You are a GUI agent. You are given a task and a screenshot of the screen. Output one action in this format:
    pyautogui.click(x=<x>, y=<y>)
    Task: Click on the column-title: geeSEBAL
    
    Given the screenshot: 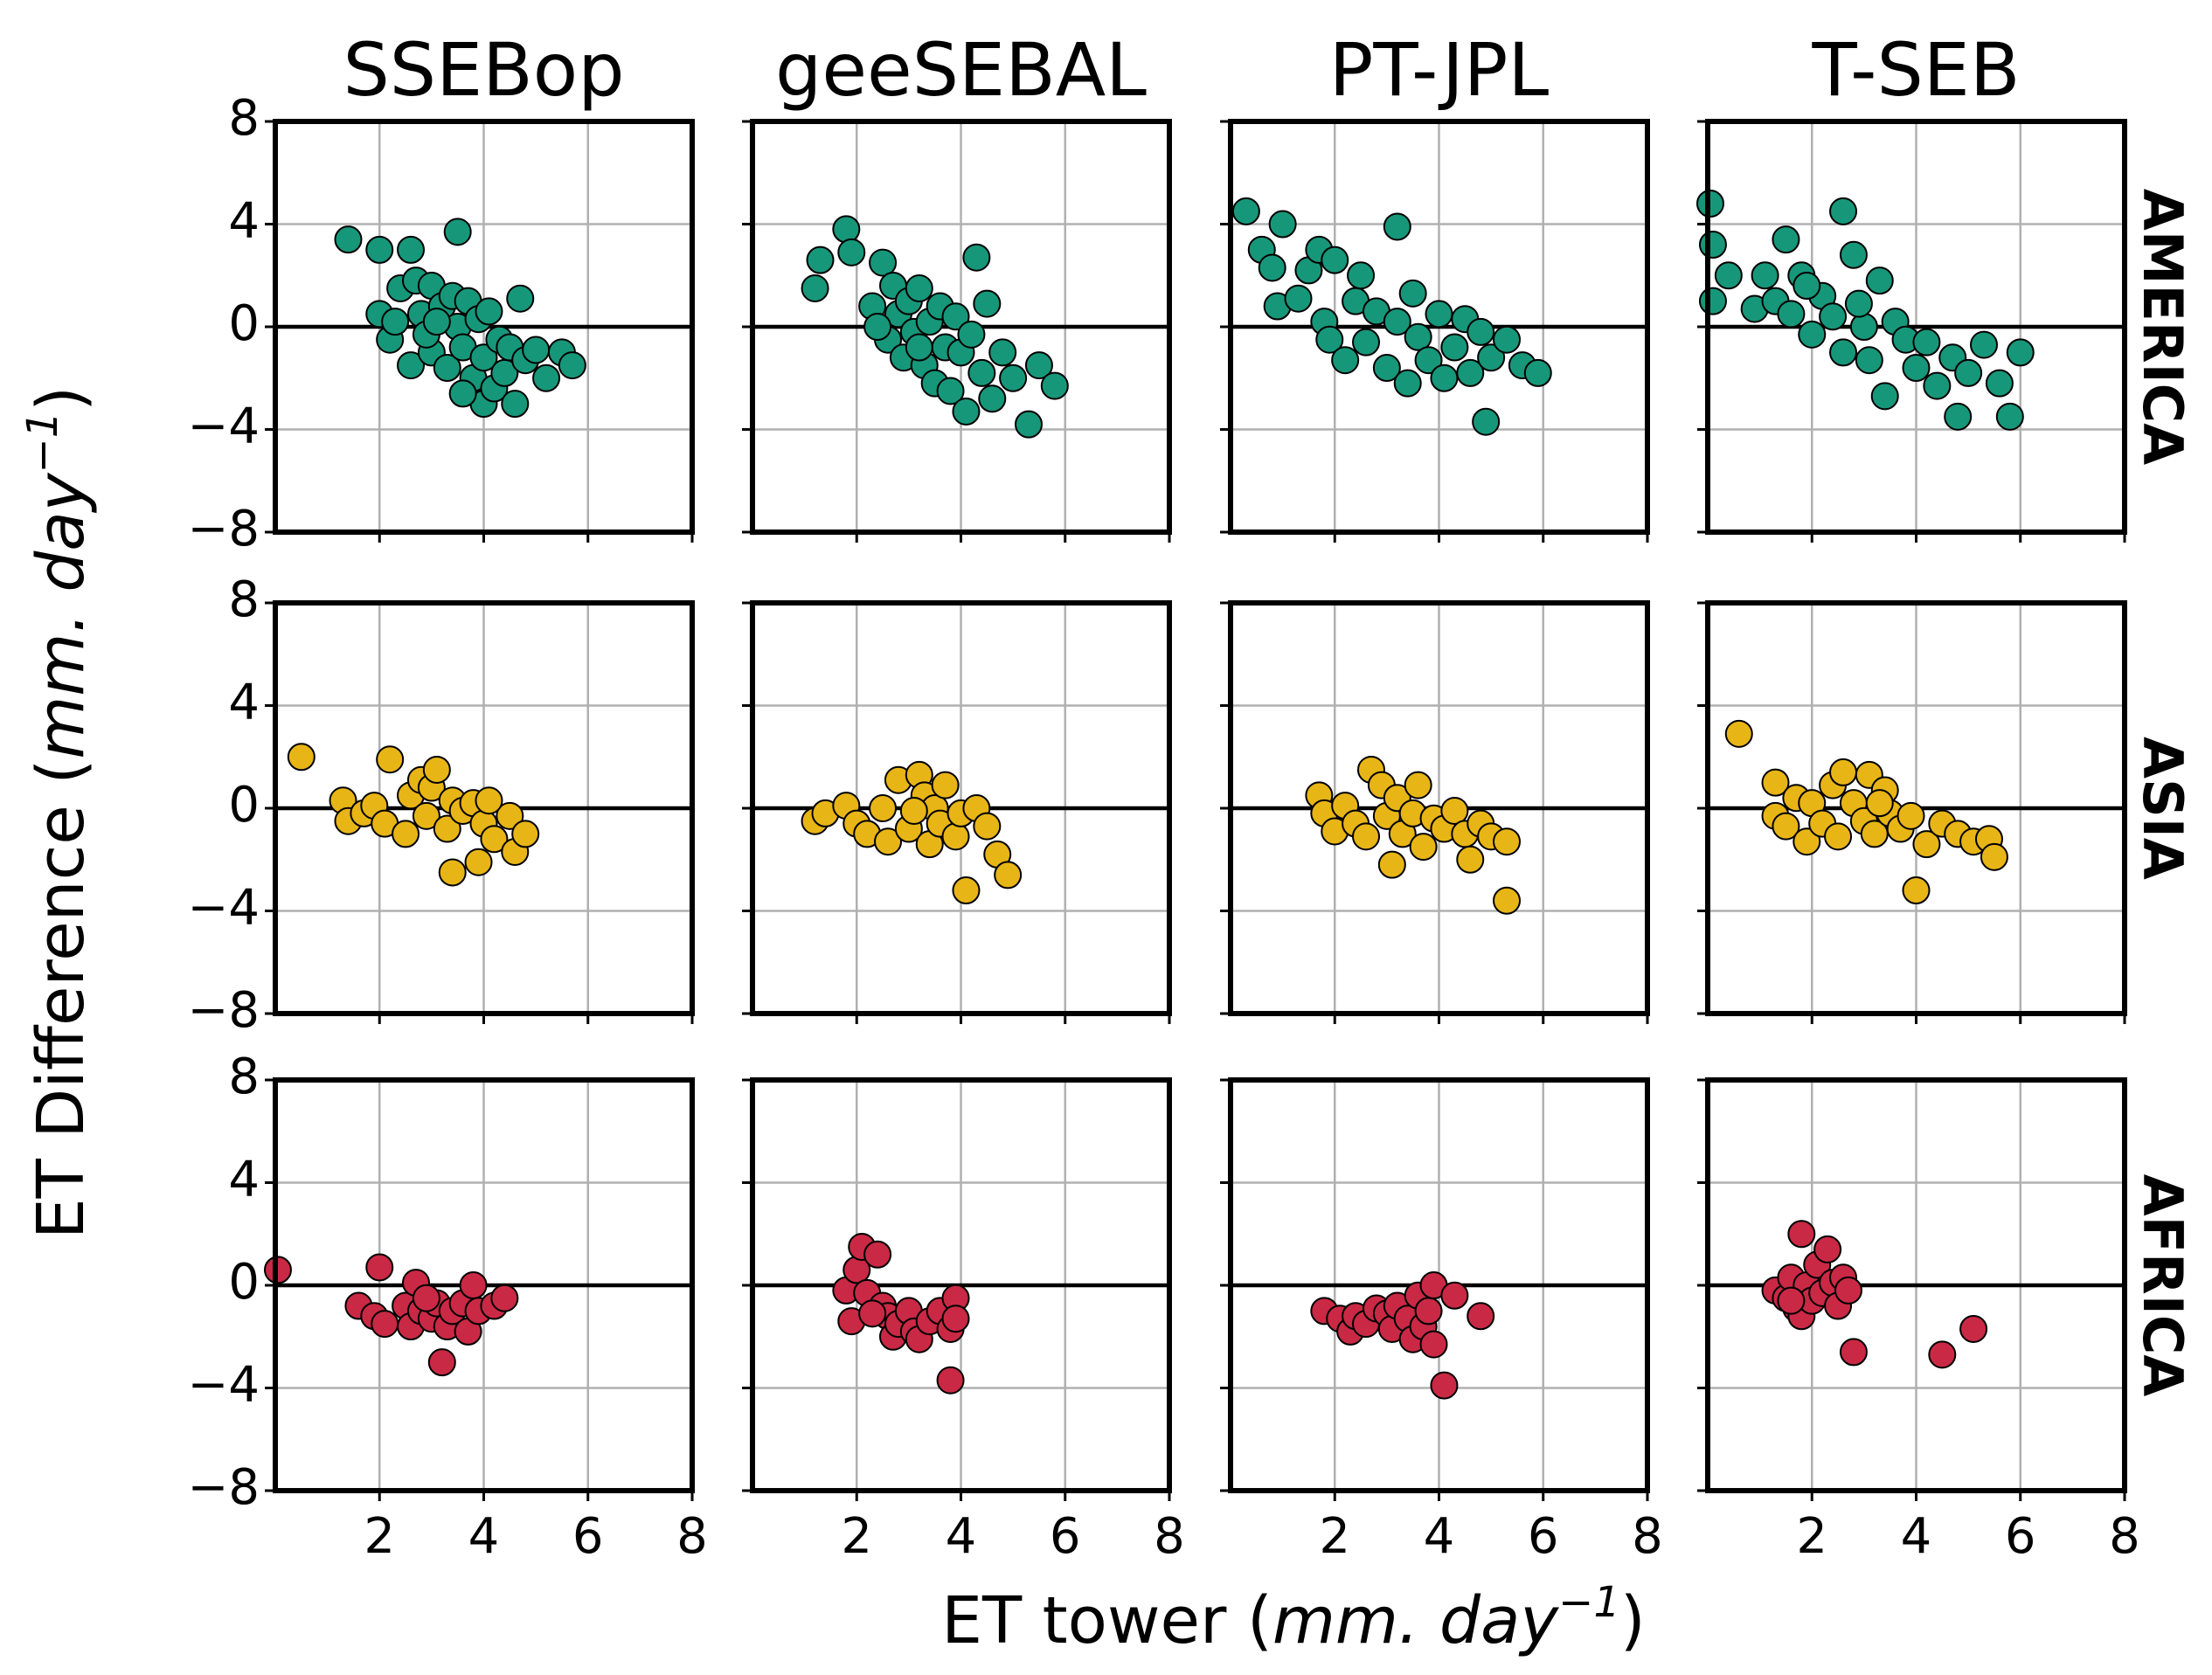 What is the action you would take?
    pyautogui.click(x=961, y=70)
    